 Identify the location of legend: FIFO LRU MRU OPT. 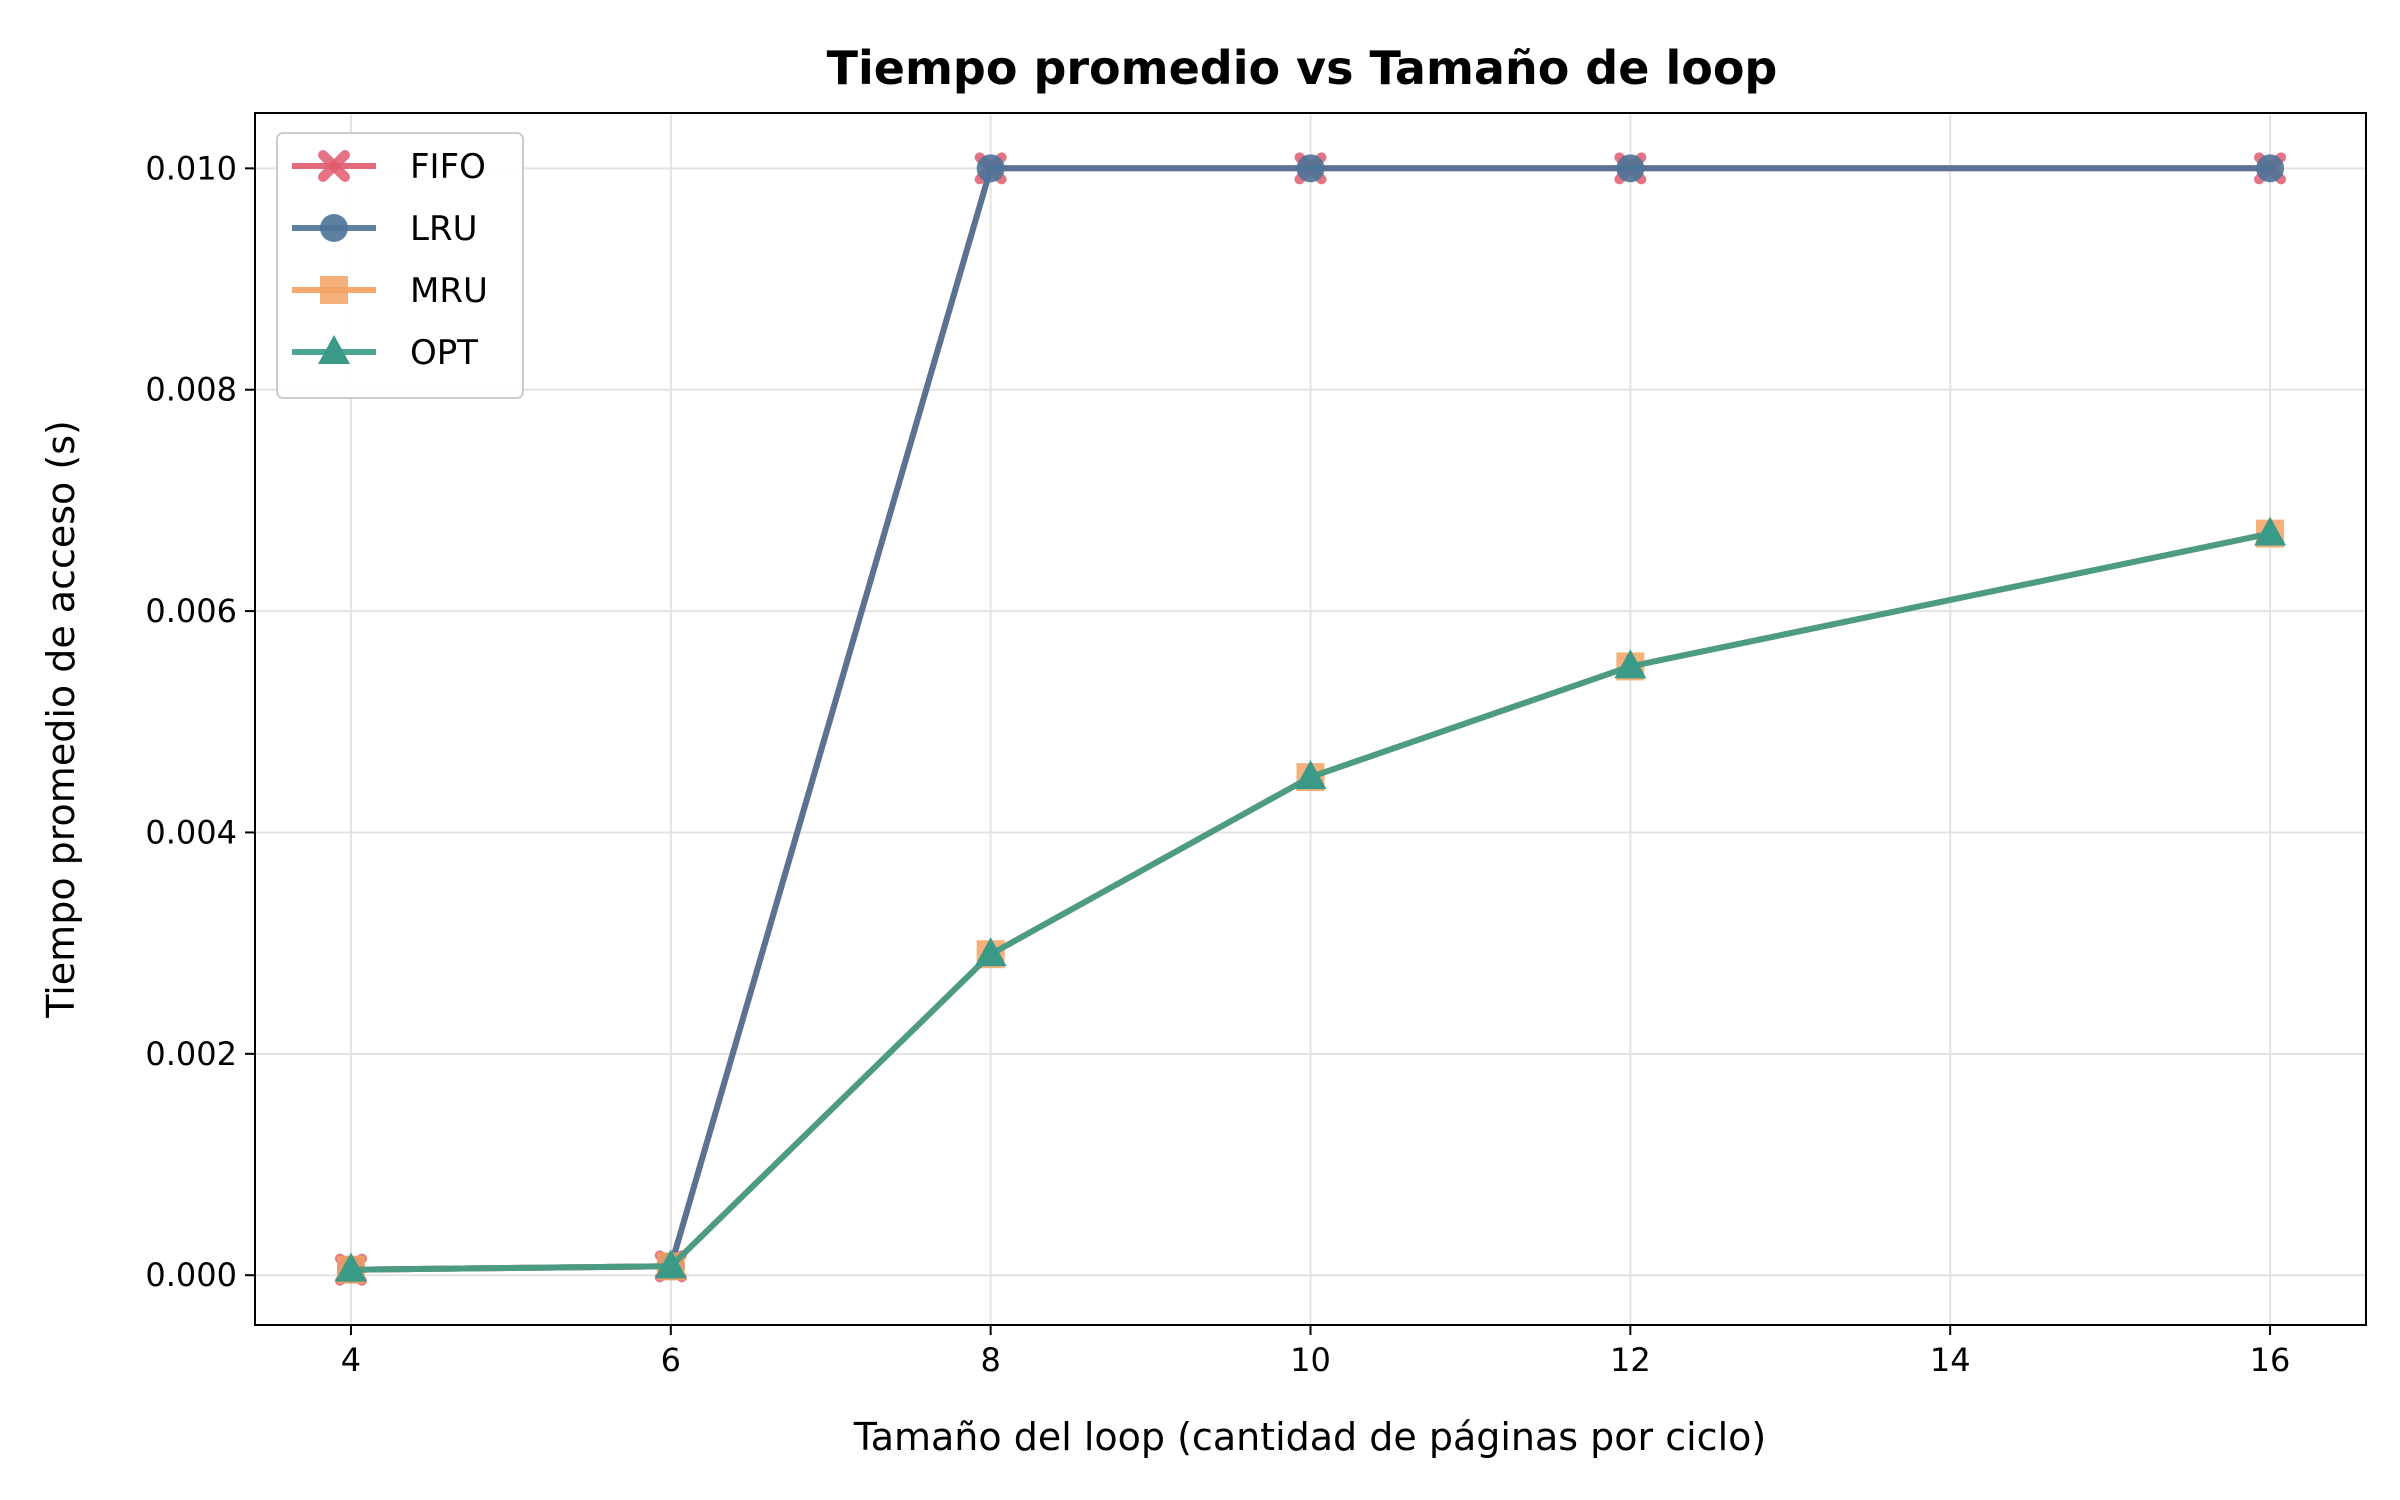
(400, 265).